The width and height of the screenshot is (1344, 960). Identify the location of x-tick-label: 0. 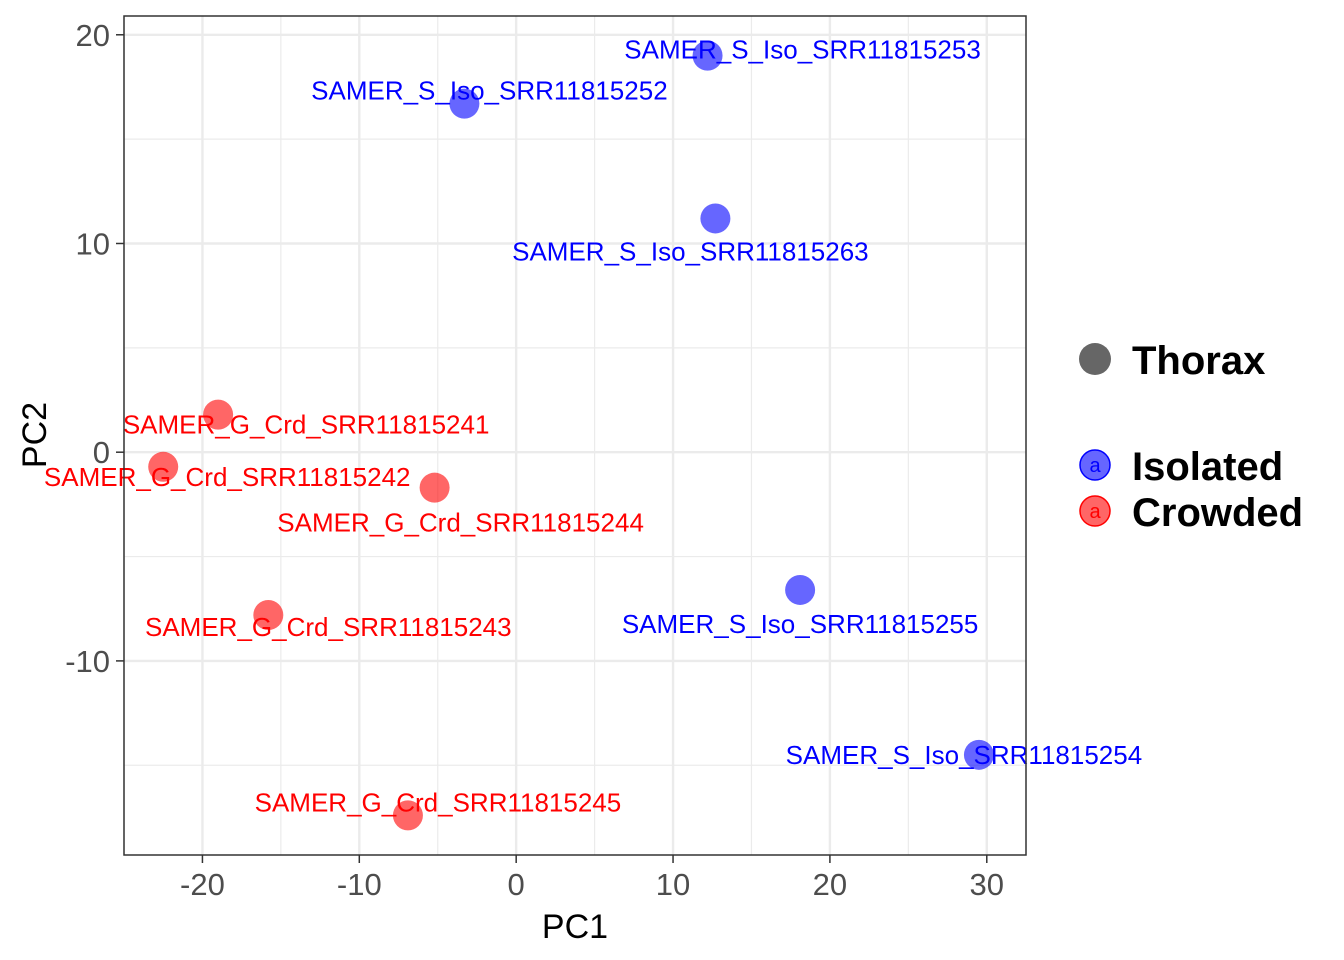
(516, 884).